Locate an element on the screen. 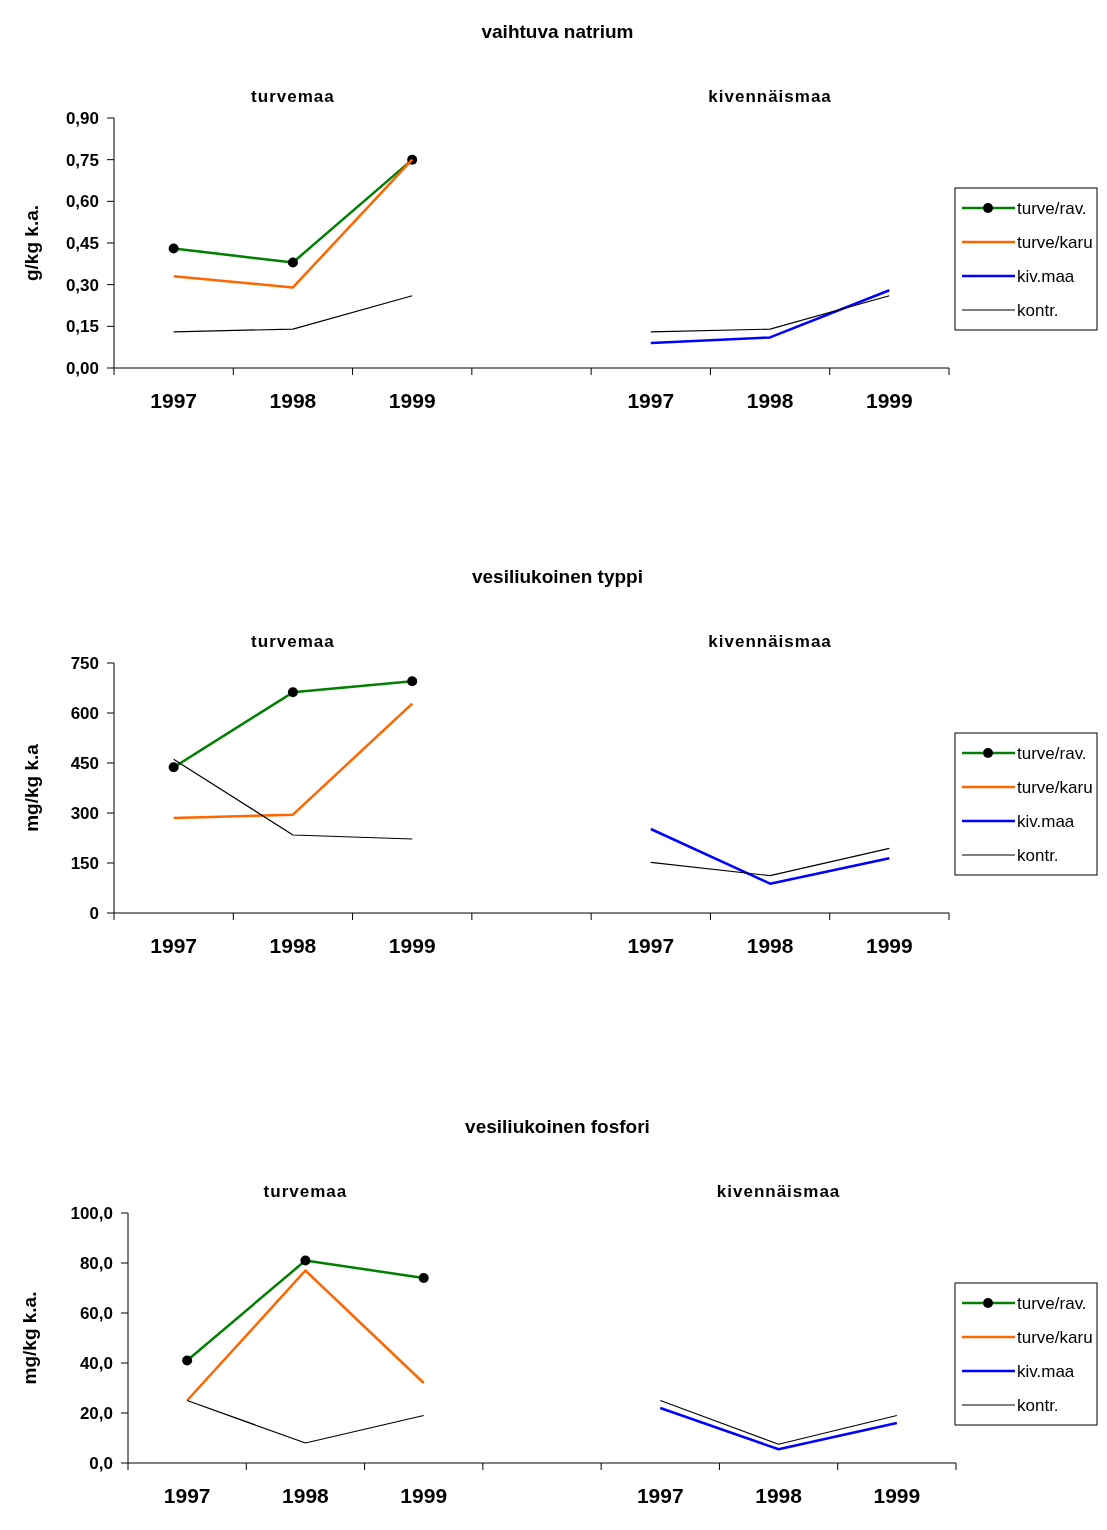 The width and height of the screenshot is (1107, 1530). chart-title: vesiliukoinen typpi is located at coordinates (557, 576).